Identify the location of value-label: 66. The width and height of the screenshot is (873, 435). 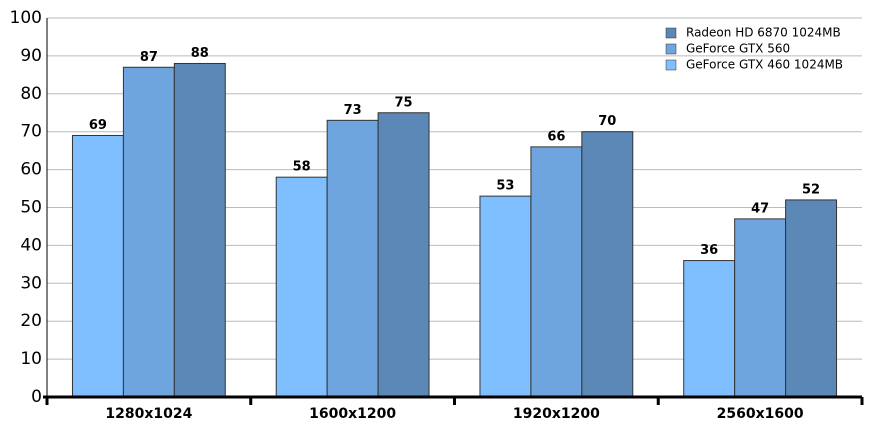
(556, 136).